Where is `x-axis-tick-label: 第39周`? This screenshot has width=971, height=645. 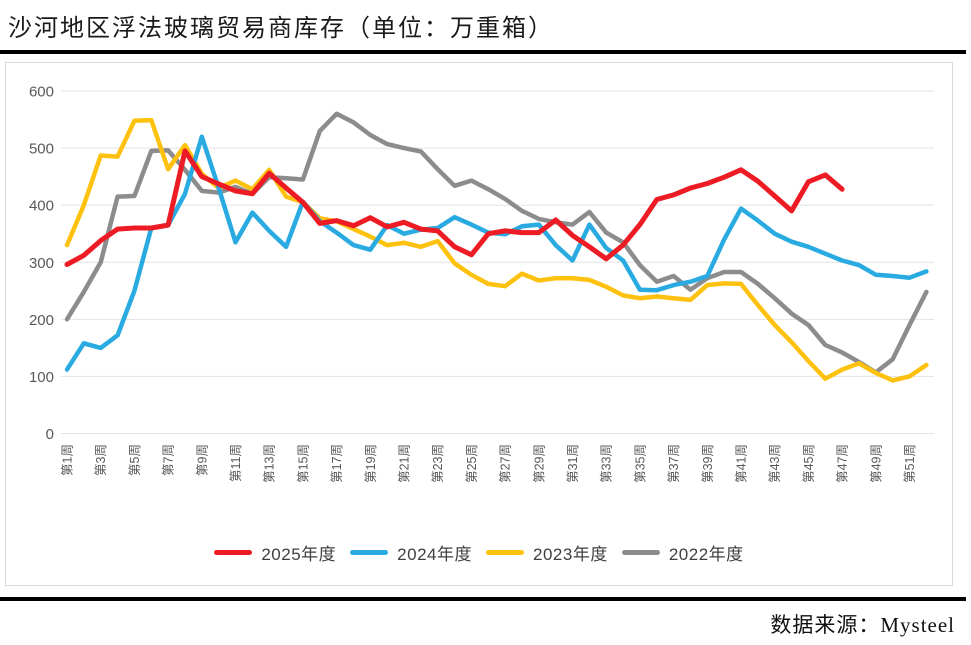 x-axis-tick-label: 第39周 is located at coordinates (708, 463).